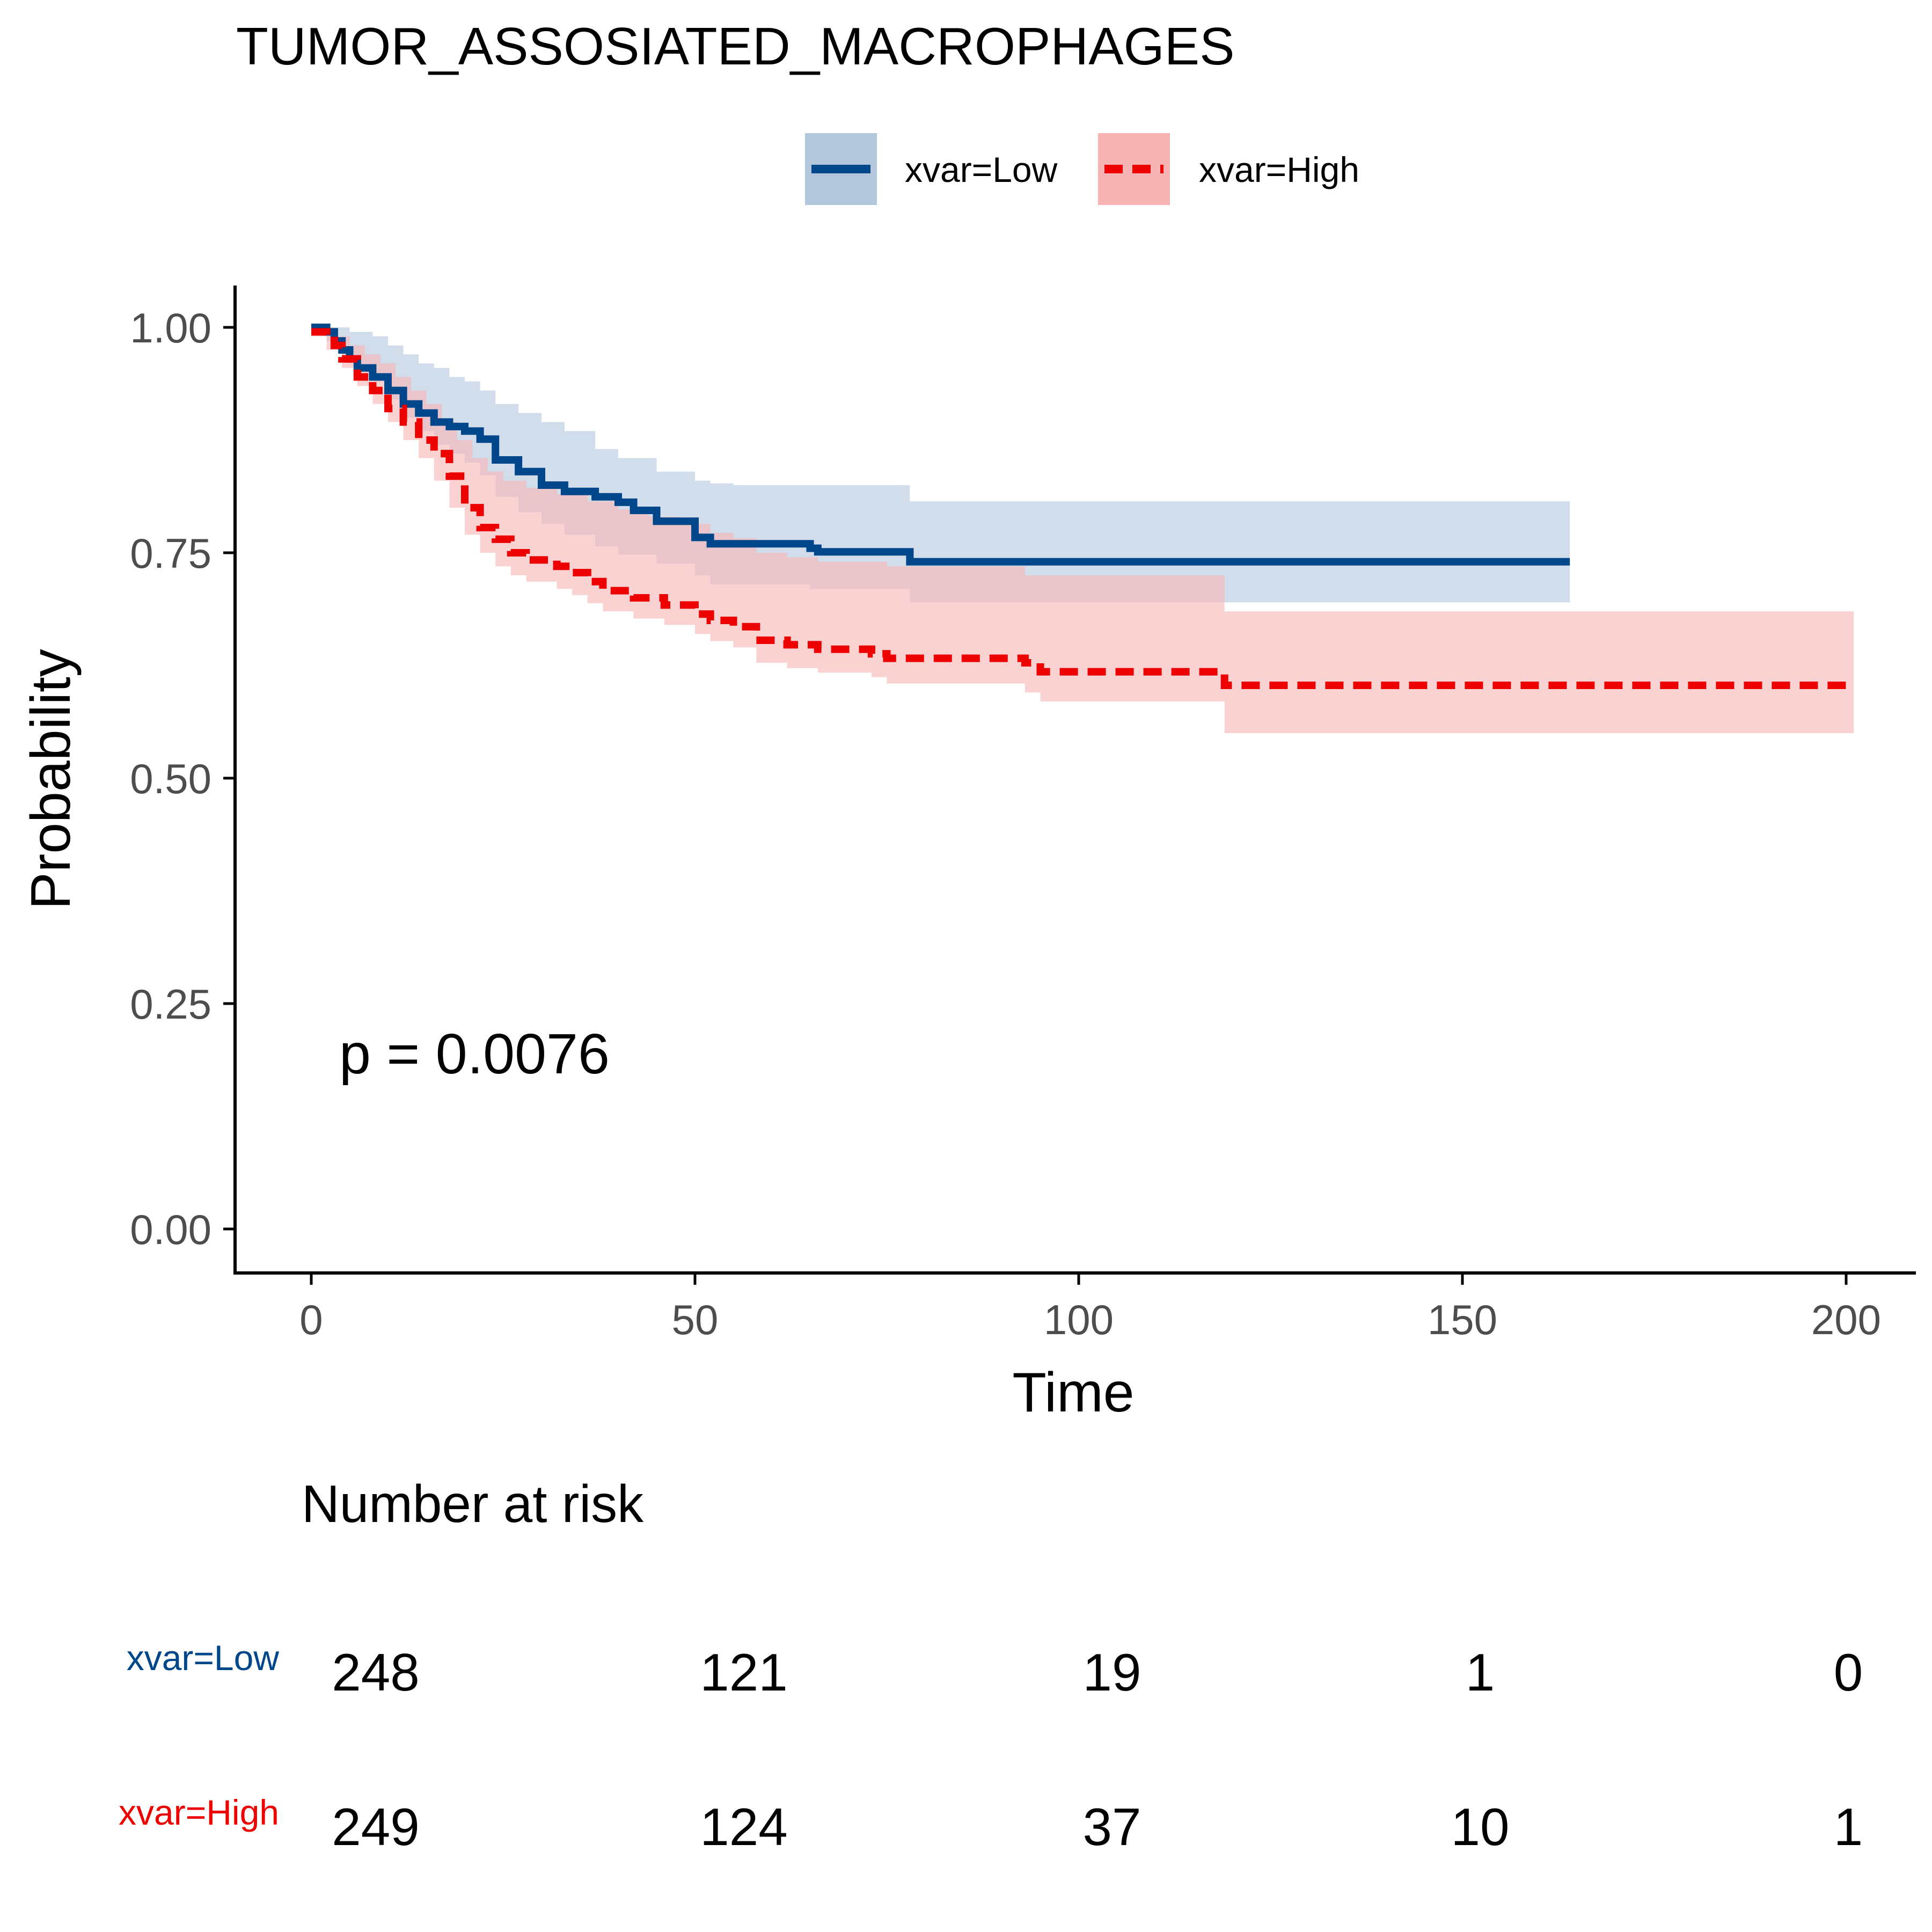 The image size is (1932, 1932). I want to click on y-tick-label: 0.50, so click(170, 778).